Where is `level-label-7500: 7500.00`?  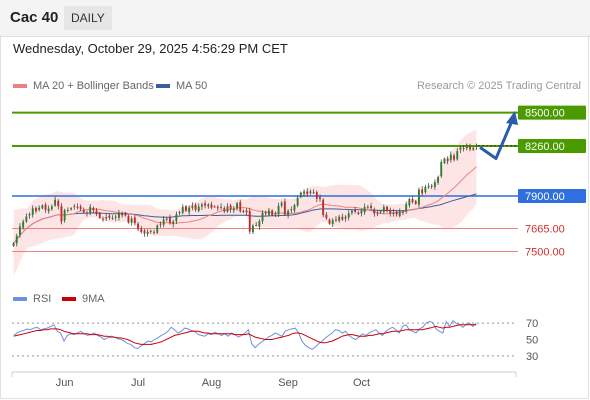
level-label-7500: 7500.00 is located at coordinates (545, 252).